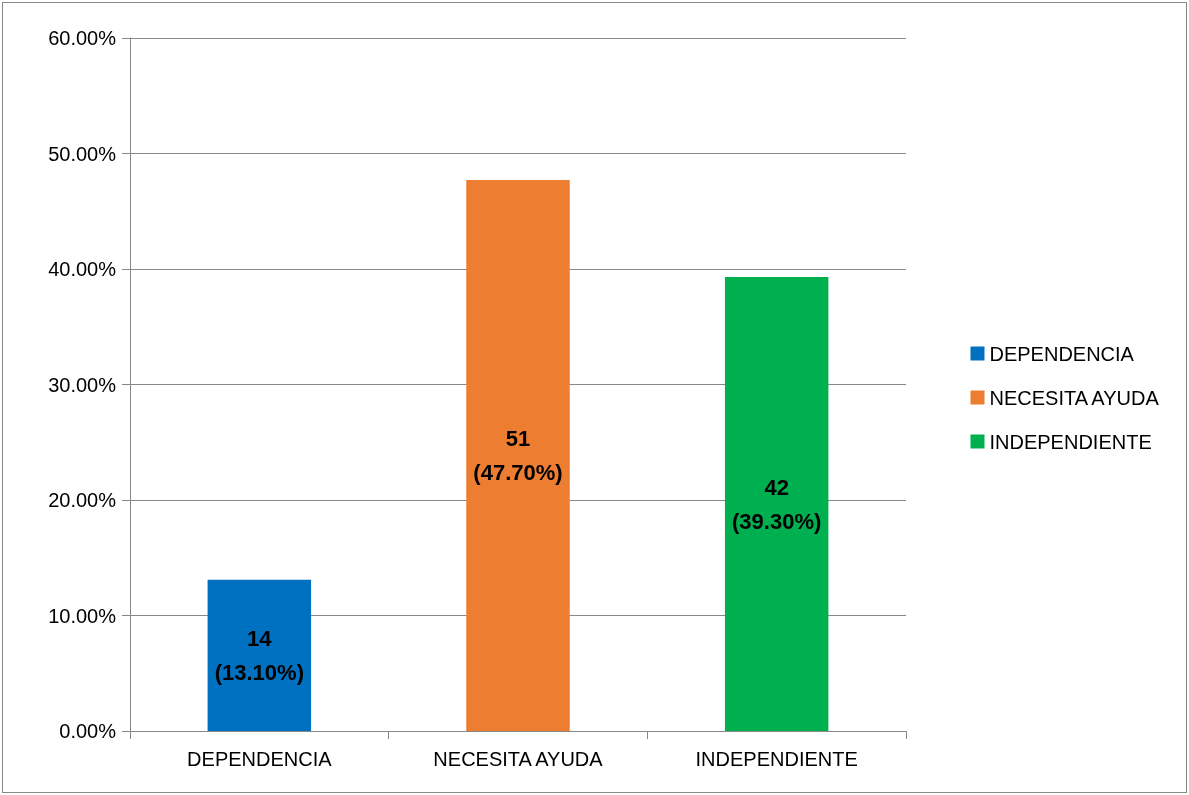  Describe the element at coordinates (82, 384) in the screenshot. I see `y-tick-label: 30.00%` at that location.